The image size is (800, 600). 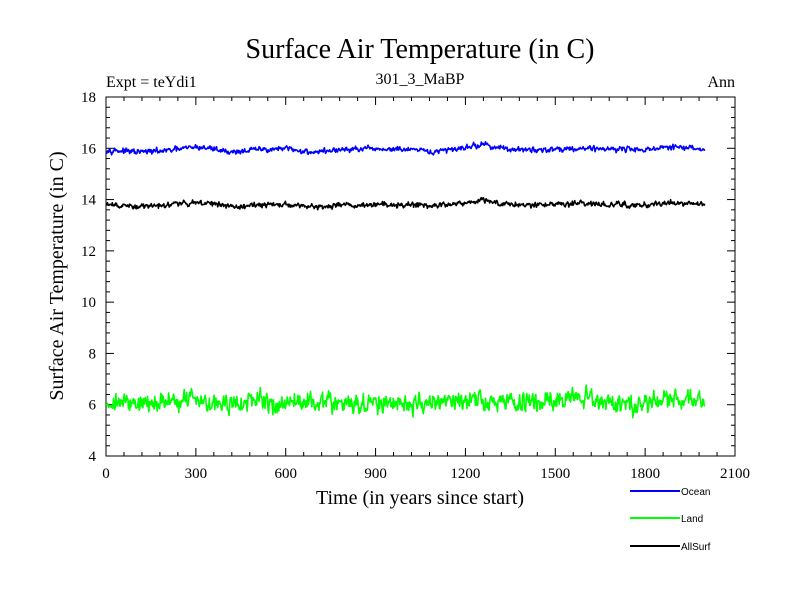 What do you see at coordinates (420, 498) in the screenshot?
I see `x-axis-label: Time (in years since start)` at bounding box center [420, 498].